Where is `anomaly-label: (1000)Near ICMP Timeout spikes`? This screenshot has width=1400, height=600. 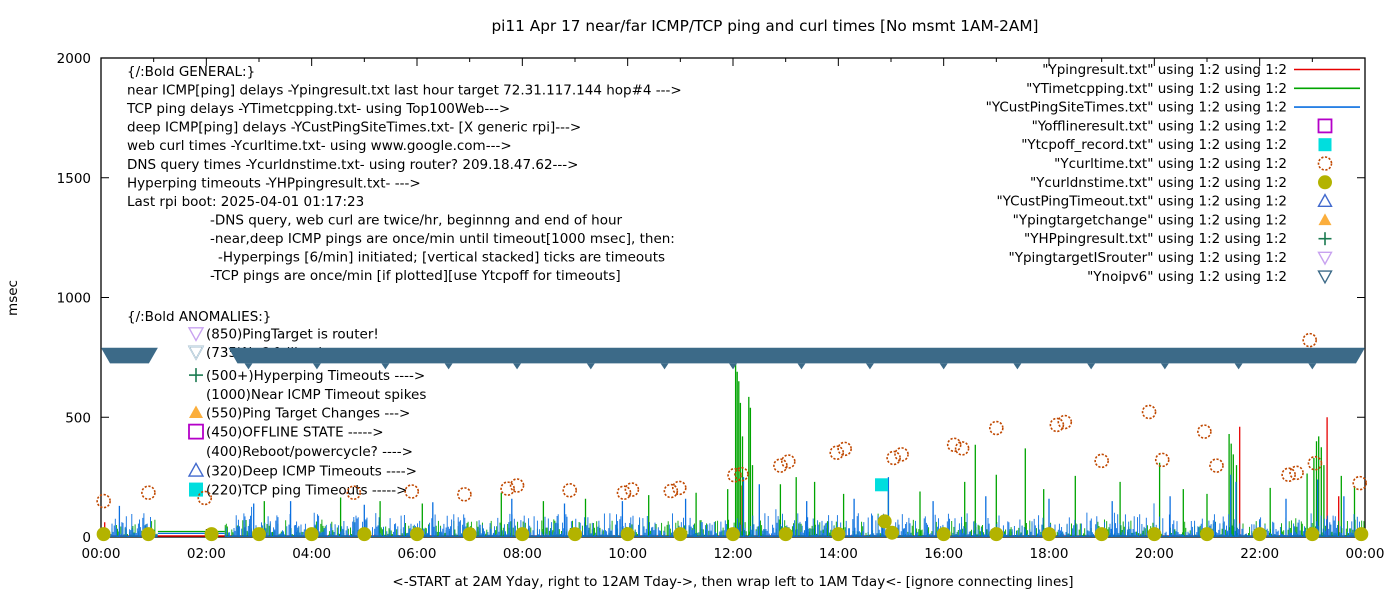
anomaly-label: (1000)Near ICMP Timeout spikes is located at coordinates (316, 395).